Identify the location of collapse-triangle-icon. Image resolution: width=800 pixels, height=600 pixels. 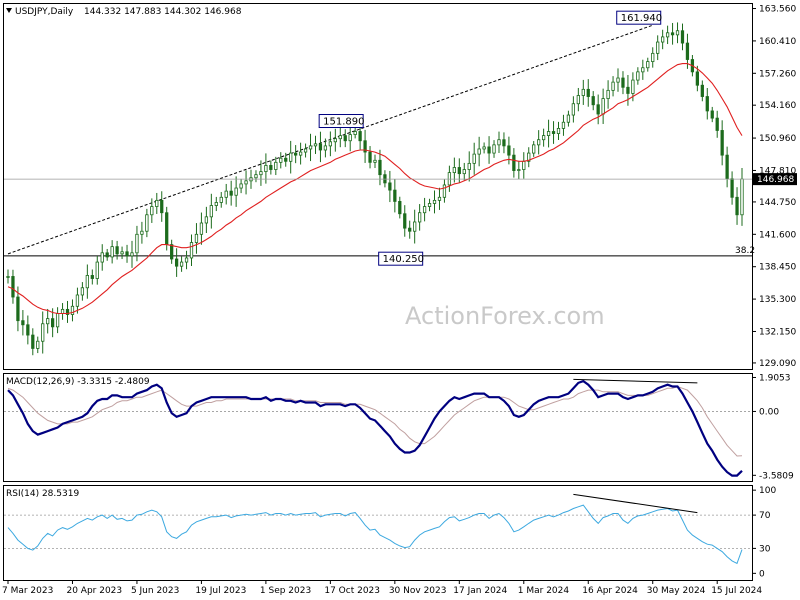
(9, 10).